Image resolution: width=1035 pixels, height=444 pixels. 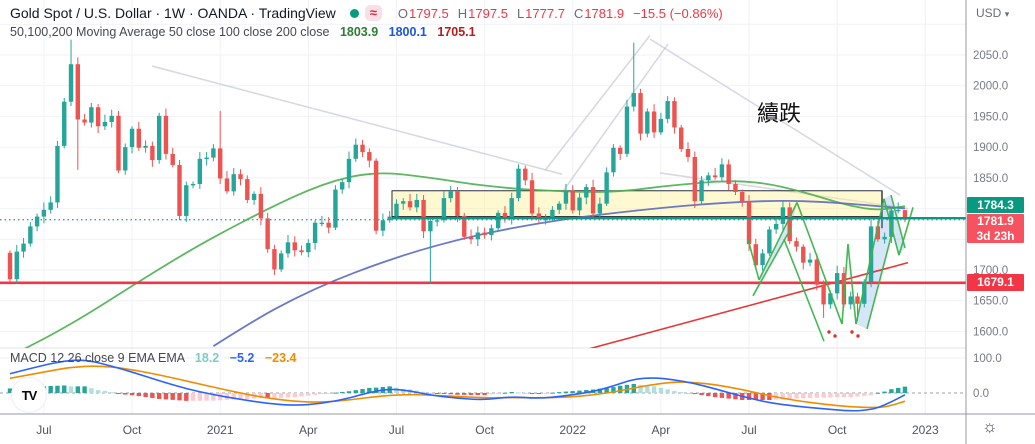 What do you see at coordinates (995, 228) in the screenshot?
I see `last-price-label: 1781.9 3d 23h` at bounding box center [995, 228].